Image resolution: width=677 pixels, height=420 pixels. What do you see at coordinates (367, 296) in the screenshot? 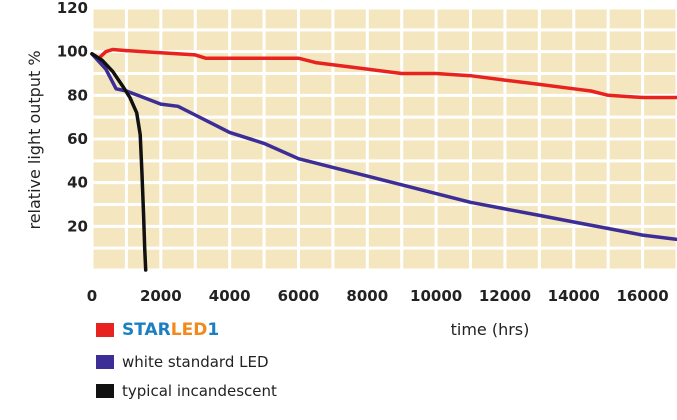
I see `x-tick-label: 8000` at bounding box center [367, 296].